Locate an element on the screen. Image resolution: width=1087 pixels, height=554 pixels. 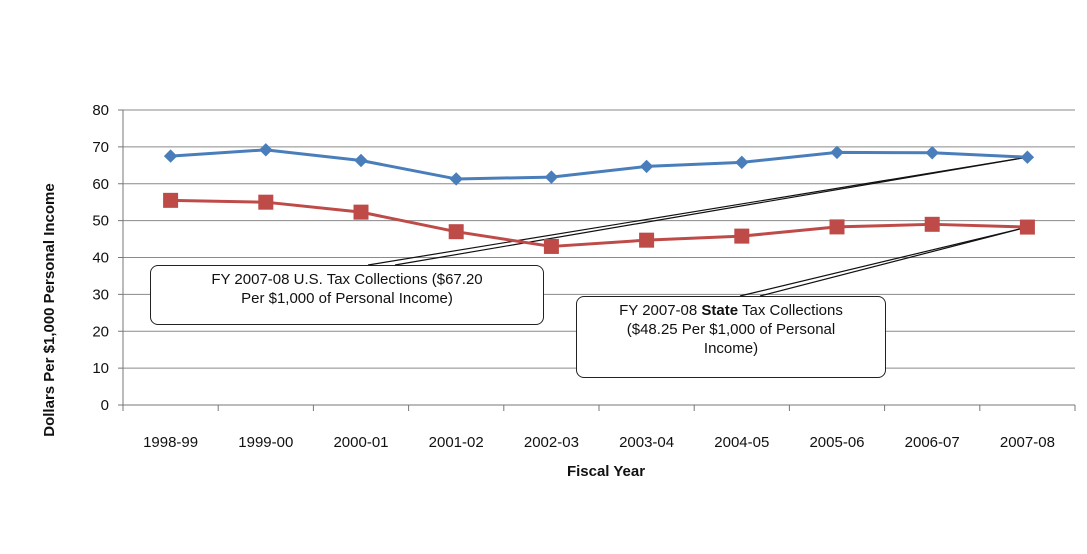
state-callout-line1-bold: State is located at coordinates (720, 310).